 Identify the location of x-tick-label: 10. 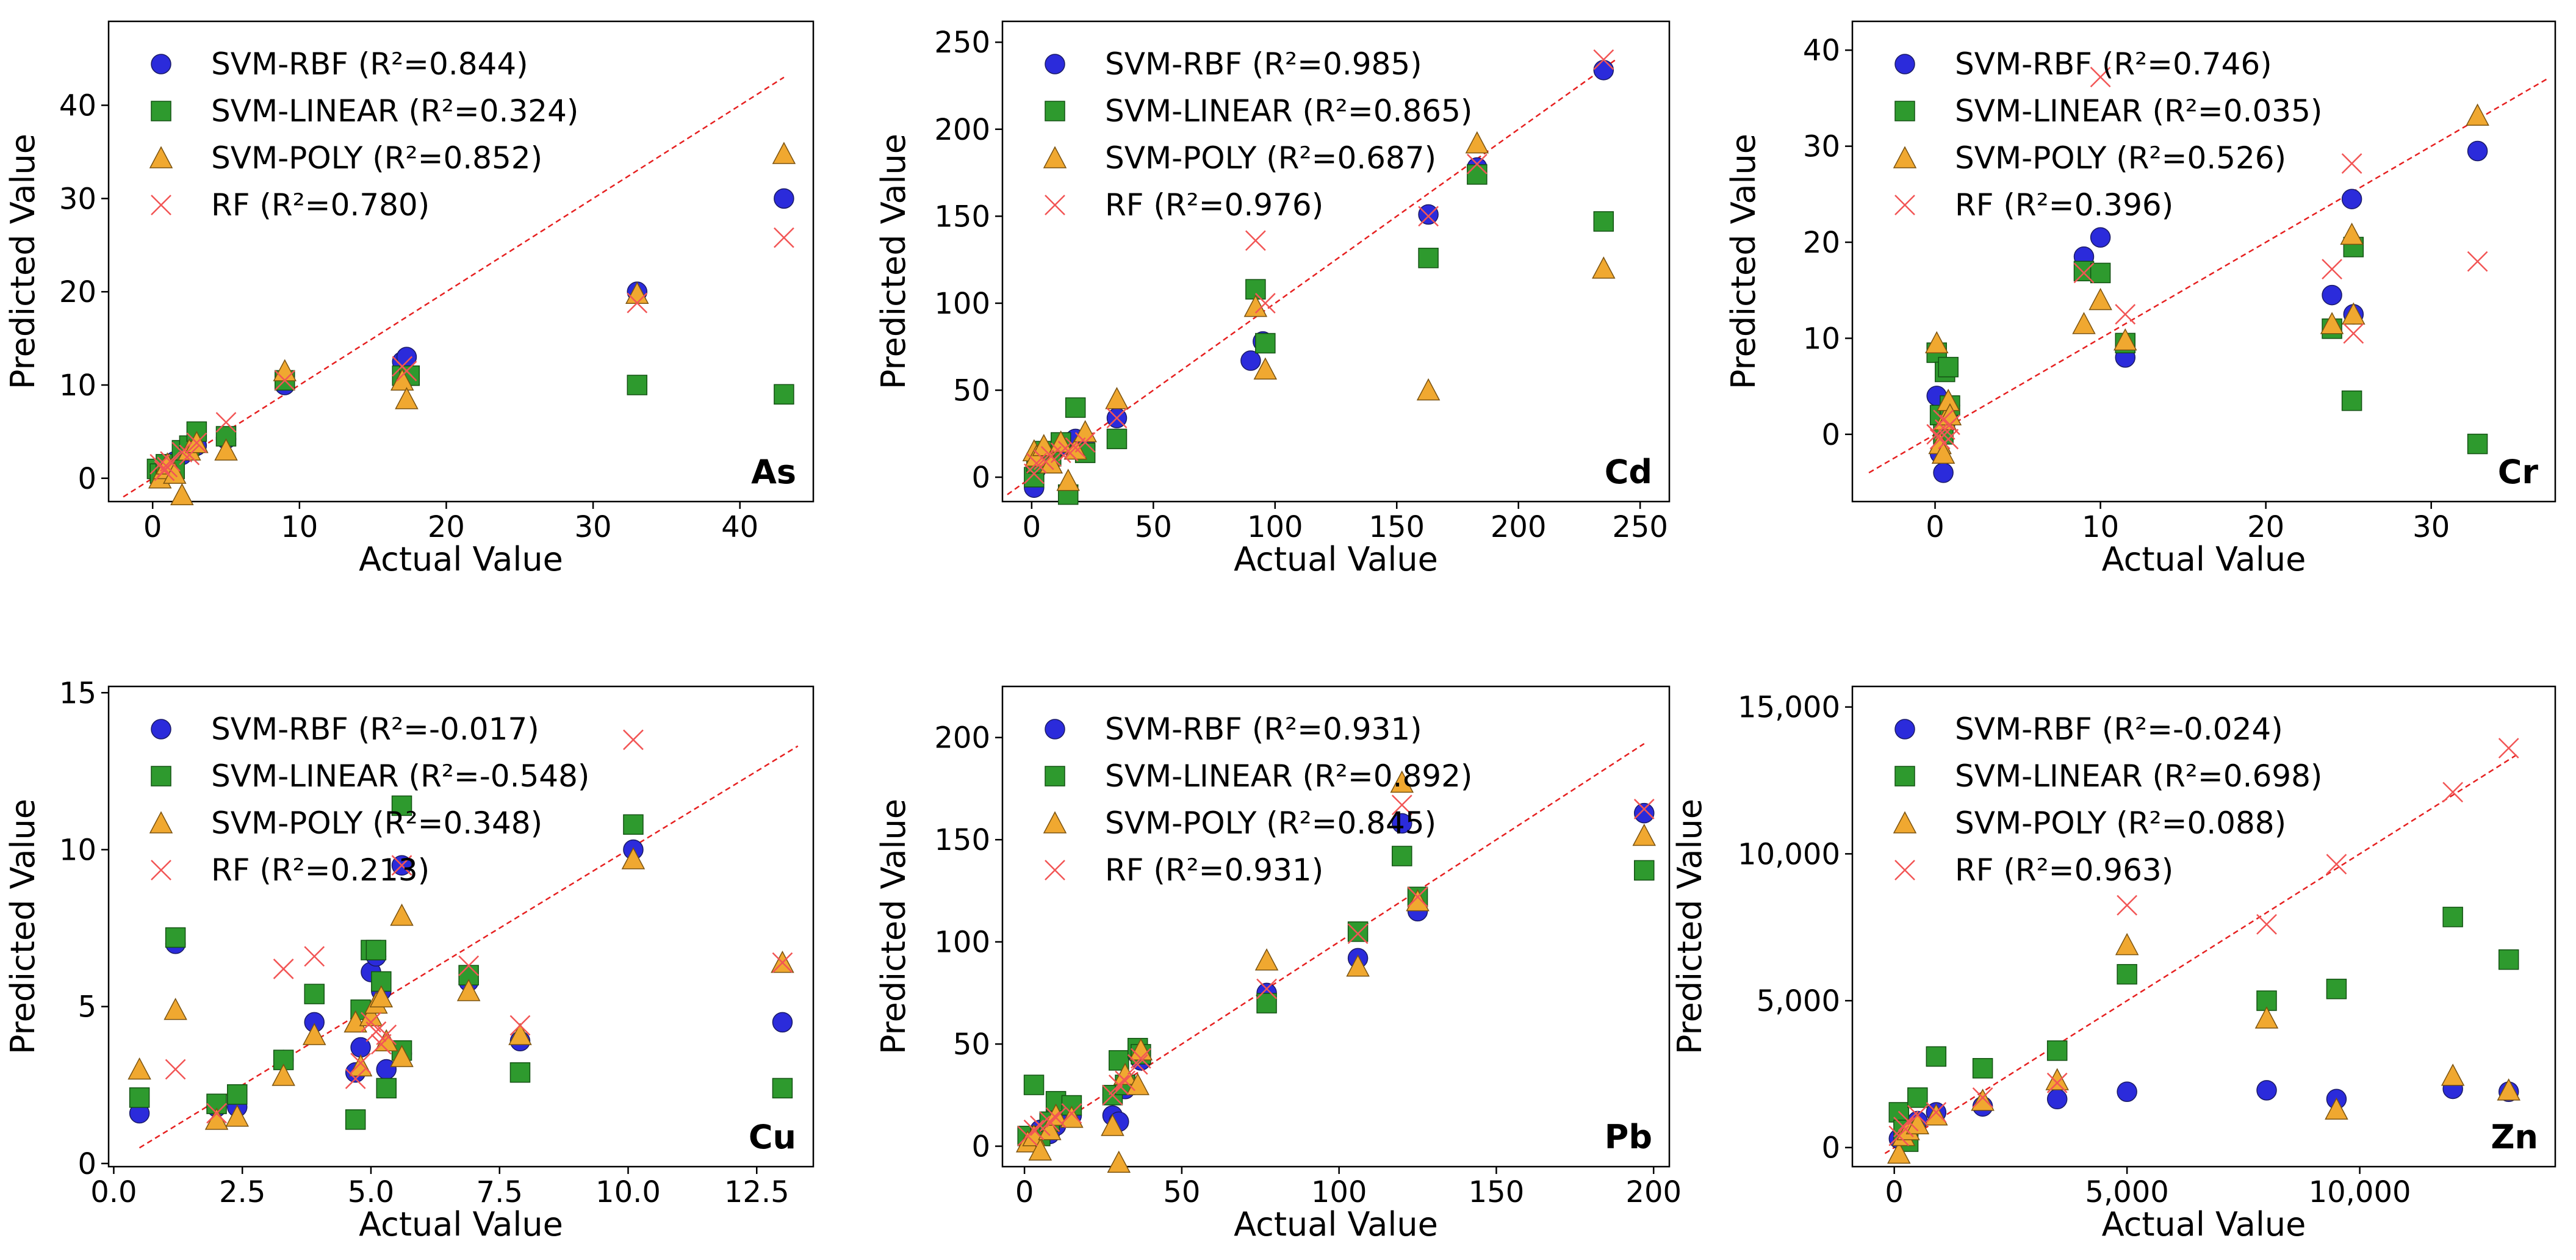
(2100, 527).